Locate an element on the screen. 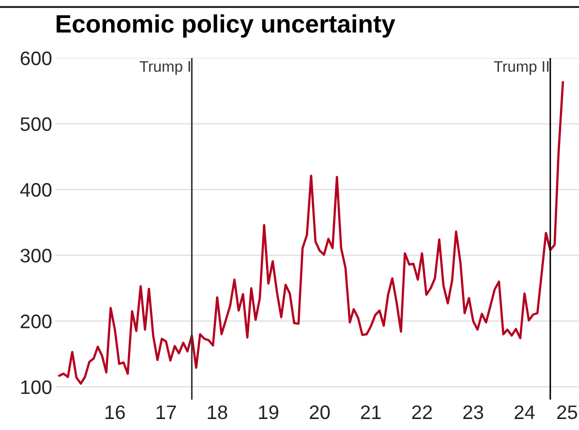 The width and height of the screenshot is (579, 430). ref-line-label: Trump I is located at coordinates (165, 68).